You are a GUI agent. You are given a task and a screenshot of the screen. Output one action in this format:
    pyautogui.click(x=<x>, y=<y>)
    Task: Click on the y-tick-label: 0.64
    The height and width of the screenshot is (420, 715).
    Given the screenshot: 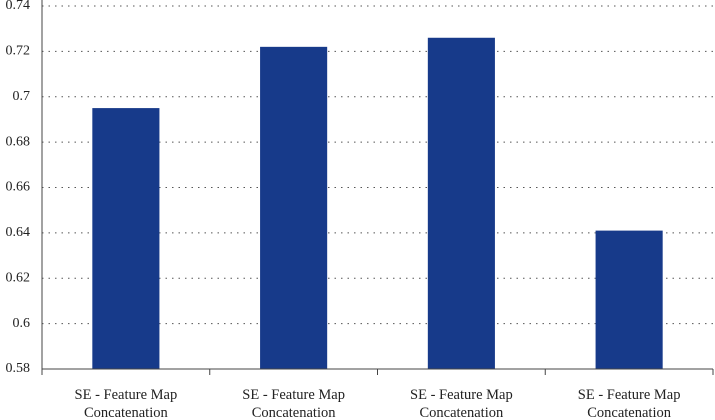 What is the action you would take?
    pyautogui.click(x=18, y=232)
    